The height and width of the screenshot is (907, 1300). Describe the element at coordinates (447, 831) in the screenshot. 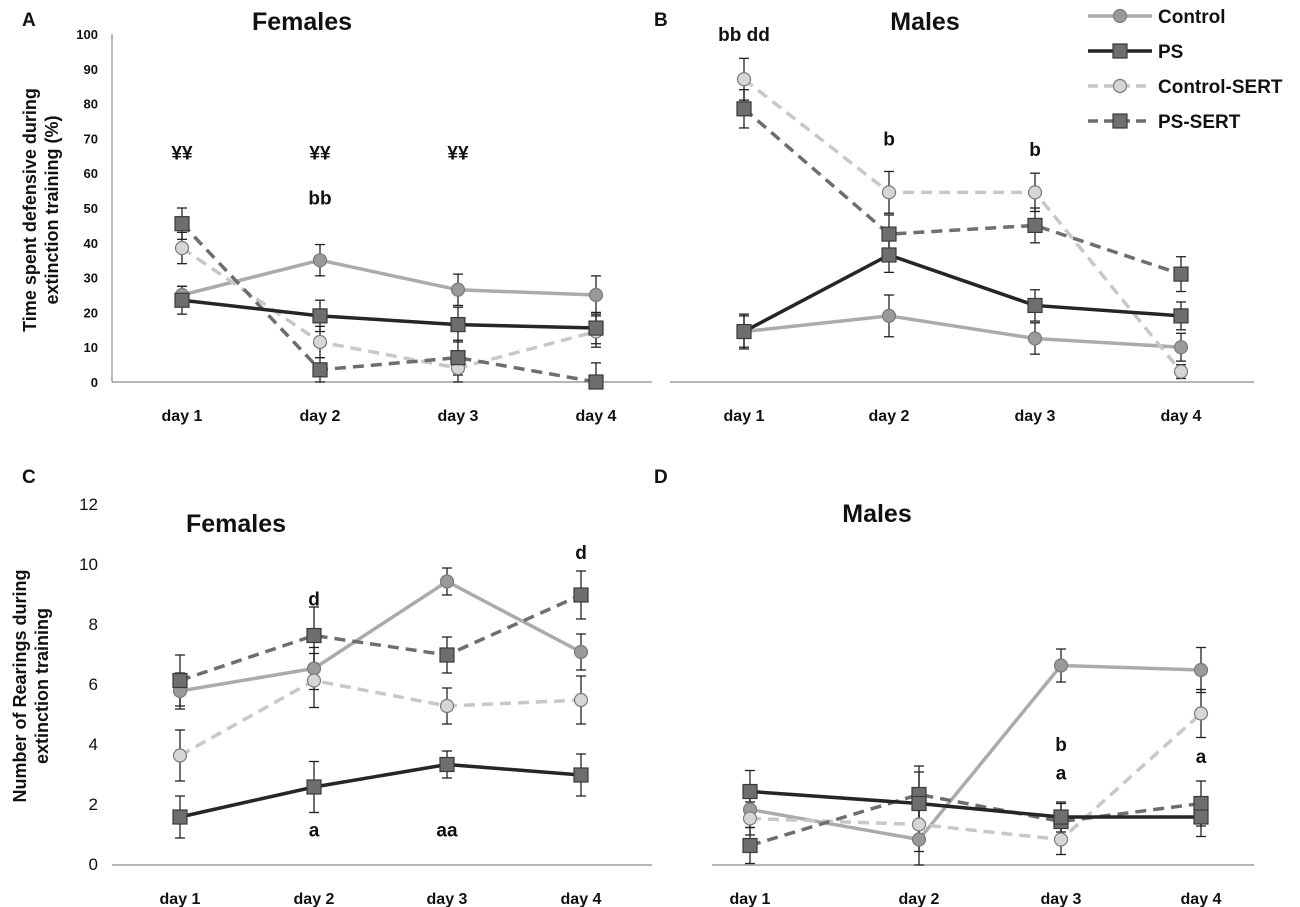

I see `annotation: aa` at that location.